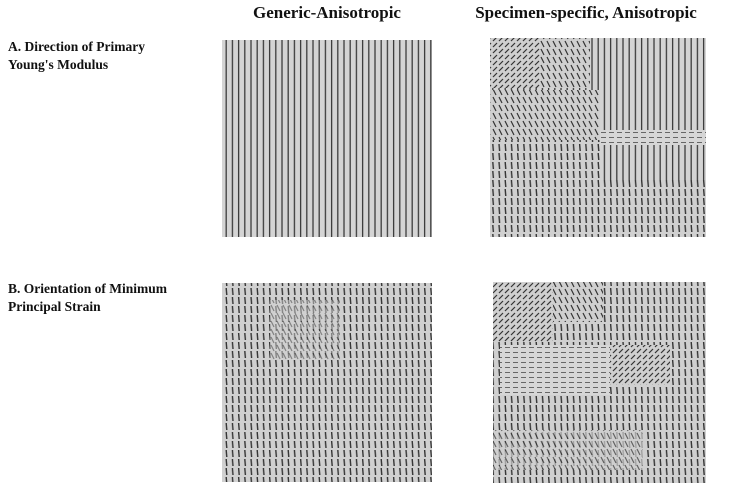  I want to click on row-label: Young's Modulus, so click(58, 64).